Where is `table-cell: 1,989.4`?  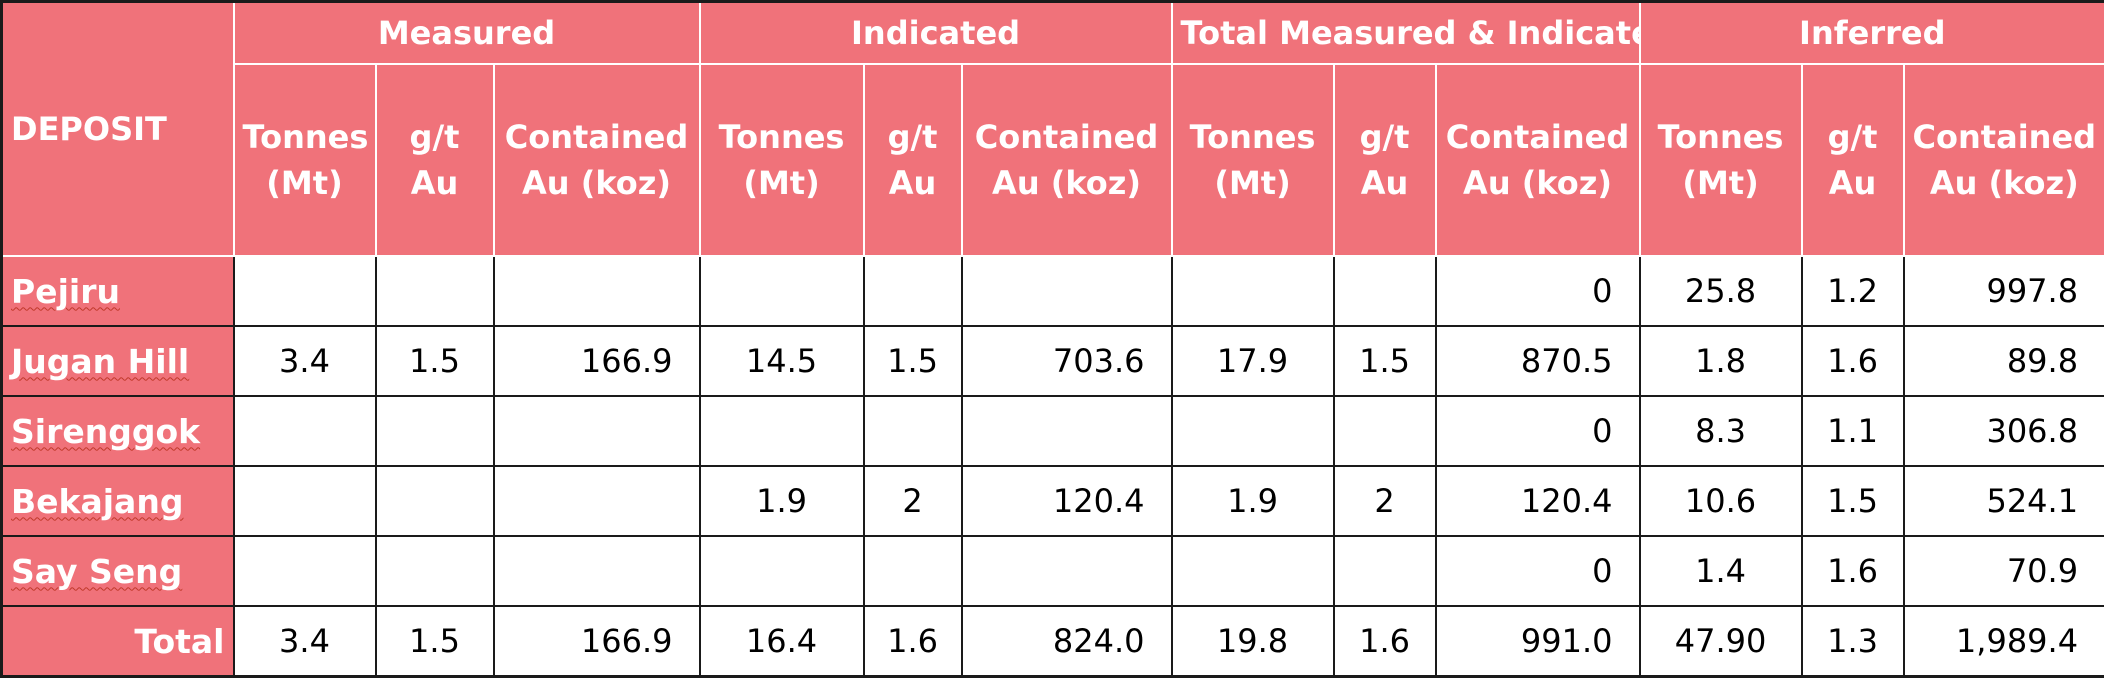 table-cell: 1,989.4 is located at coordinates (2004, 641).